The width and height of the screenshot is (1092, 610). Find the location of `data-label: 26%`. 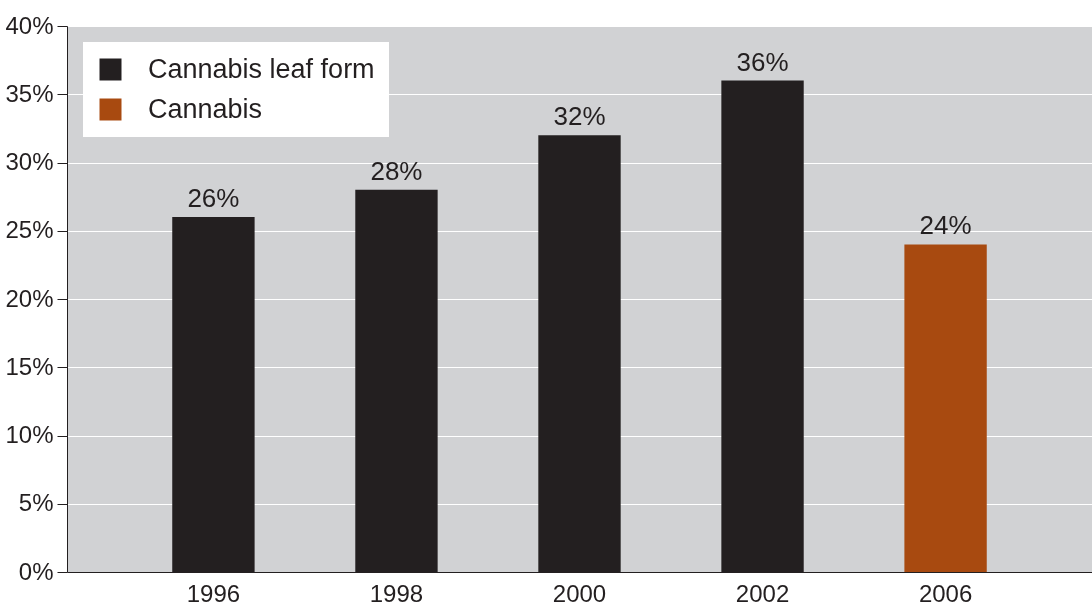

data-label: 26% is located at coordinates (213, 198).